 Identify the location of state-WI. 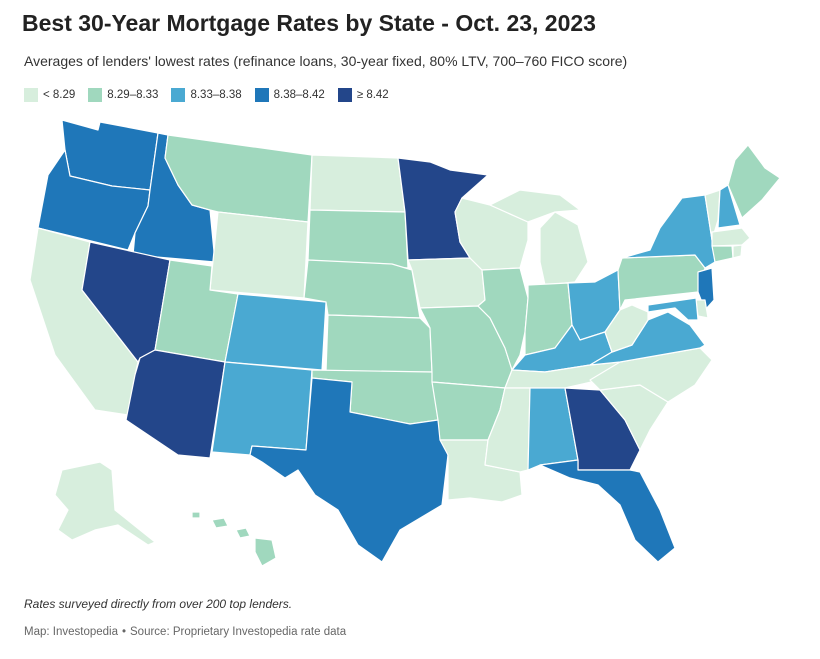
(491, 234).